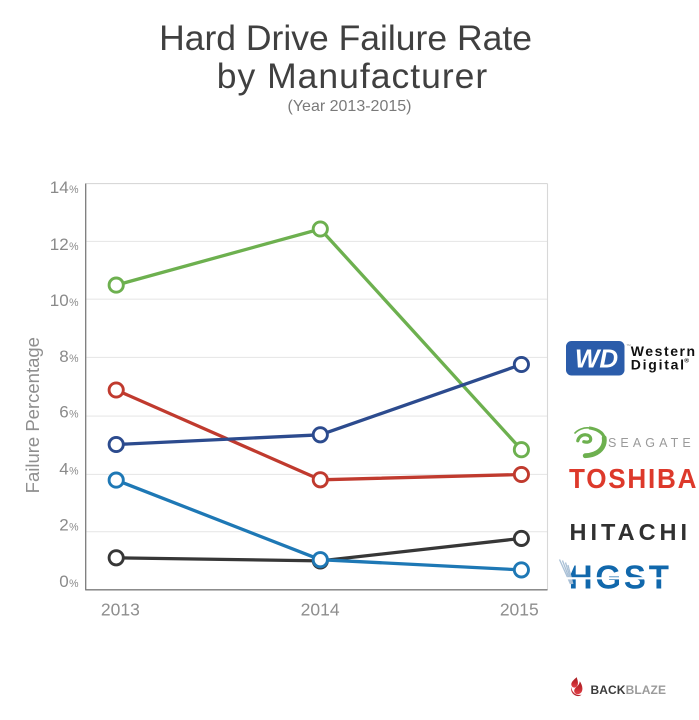 This screenshot has width=699, height=720. Describe the element at coordinates (63, 581) in the screenshot. I see `svg-text: 0` at that location.